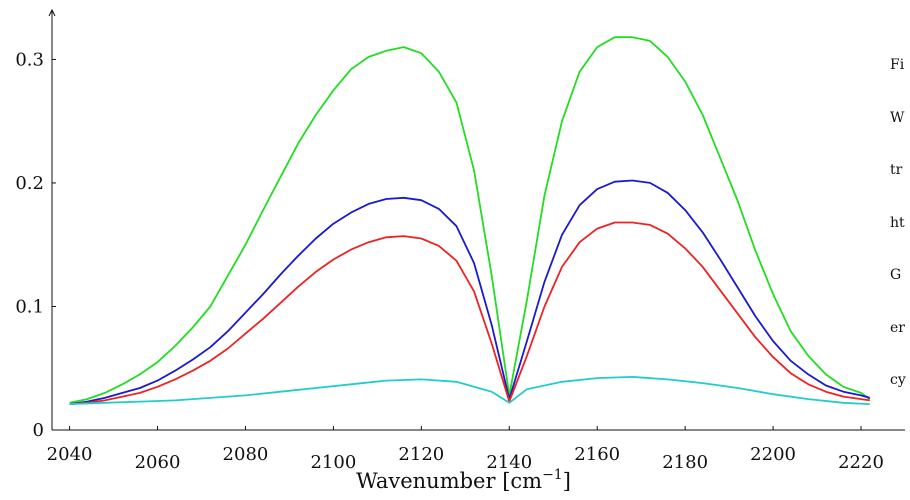 The width and height of the screenshot is (910, 500). Describe the element at coordinates (896, 275) in the screenshot. I see `side-caption-line: G` at that location.